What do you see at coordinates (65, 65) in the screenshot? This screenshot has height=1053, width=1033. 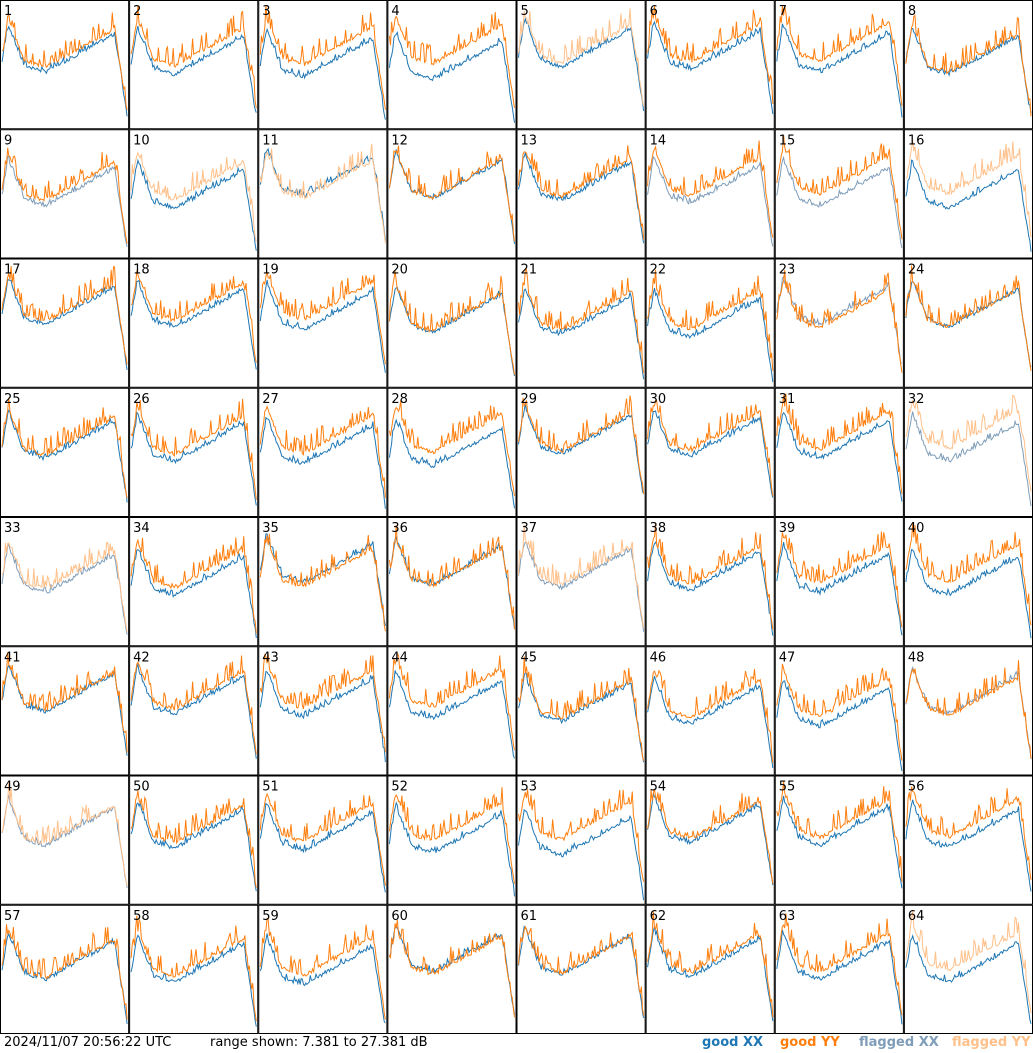 I see `panel-1-frame` at bounding box center [65, 65].